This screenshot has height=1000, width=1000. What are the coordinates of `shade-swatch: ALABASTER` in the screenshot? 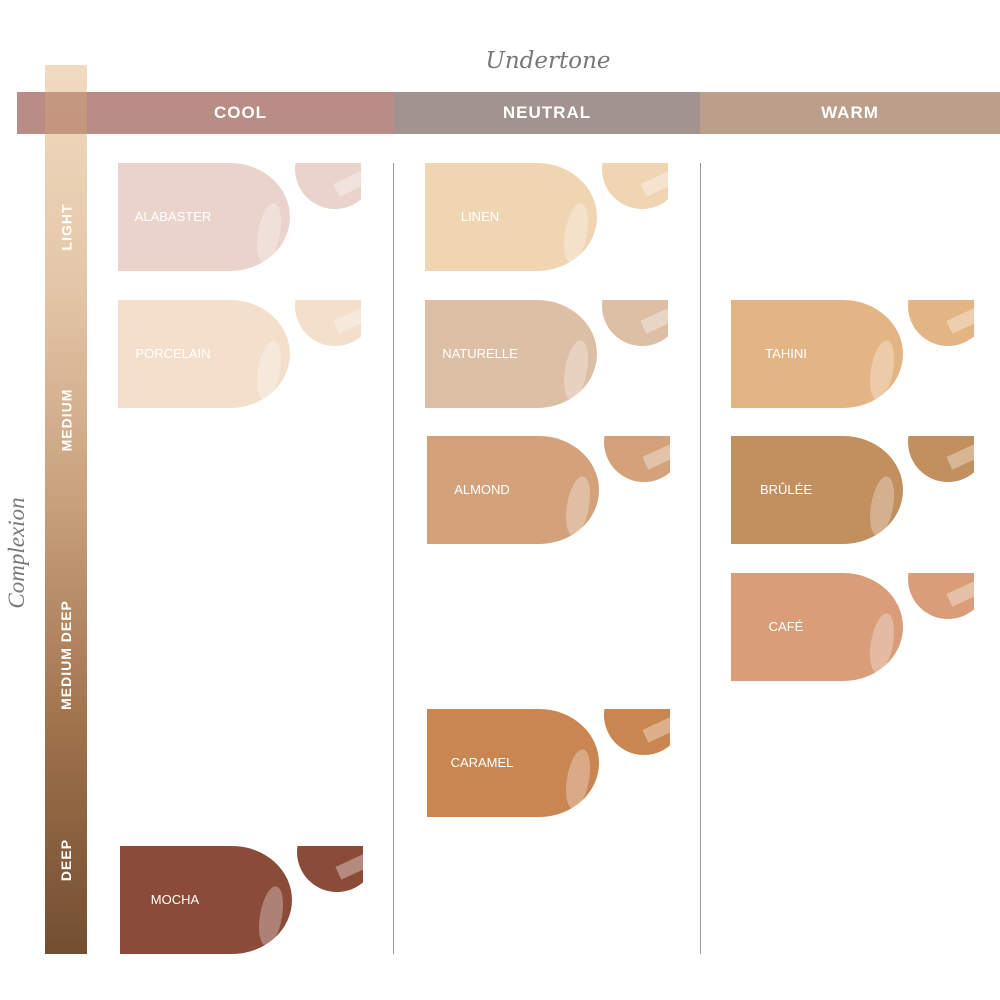 It's located at (240, 217).